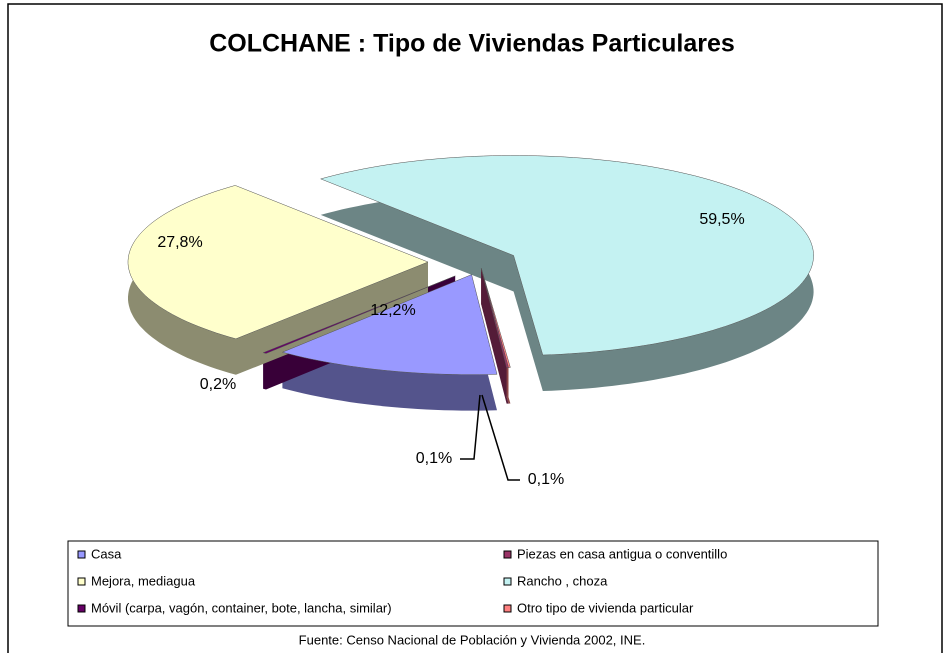 The height and width of the screenshot is (658, 944). I want to click on legend-label: Casa, so click(106, 553).